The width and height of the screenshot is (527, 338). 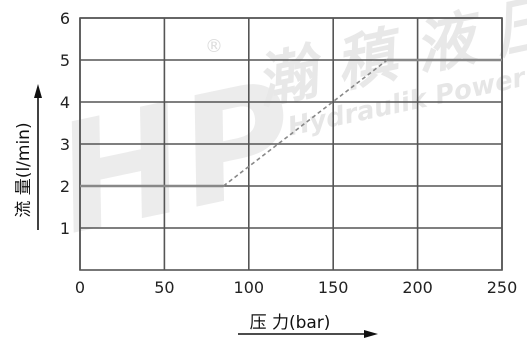 I want to click on y-tick-label: 3, so click(x=65, y=144).